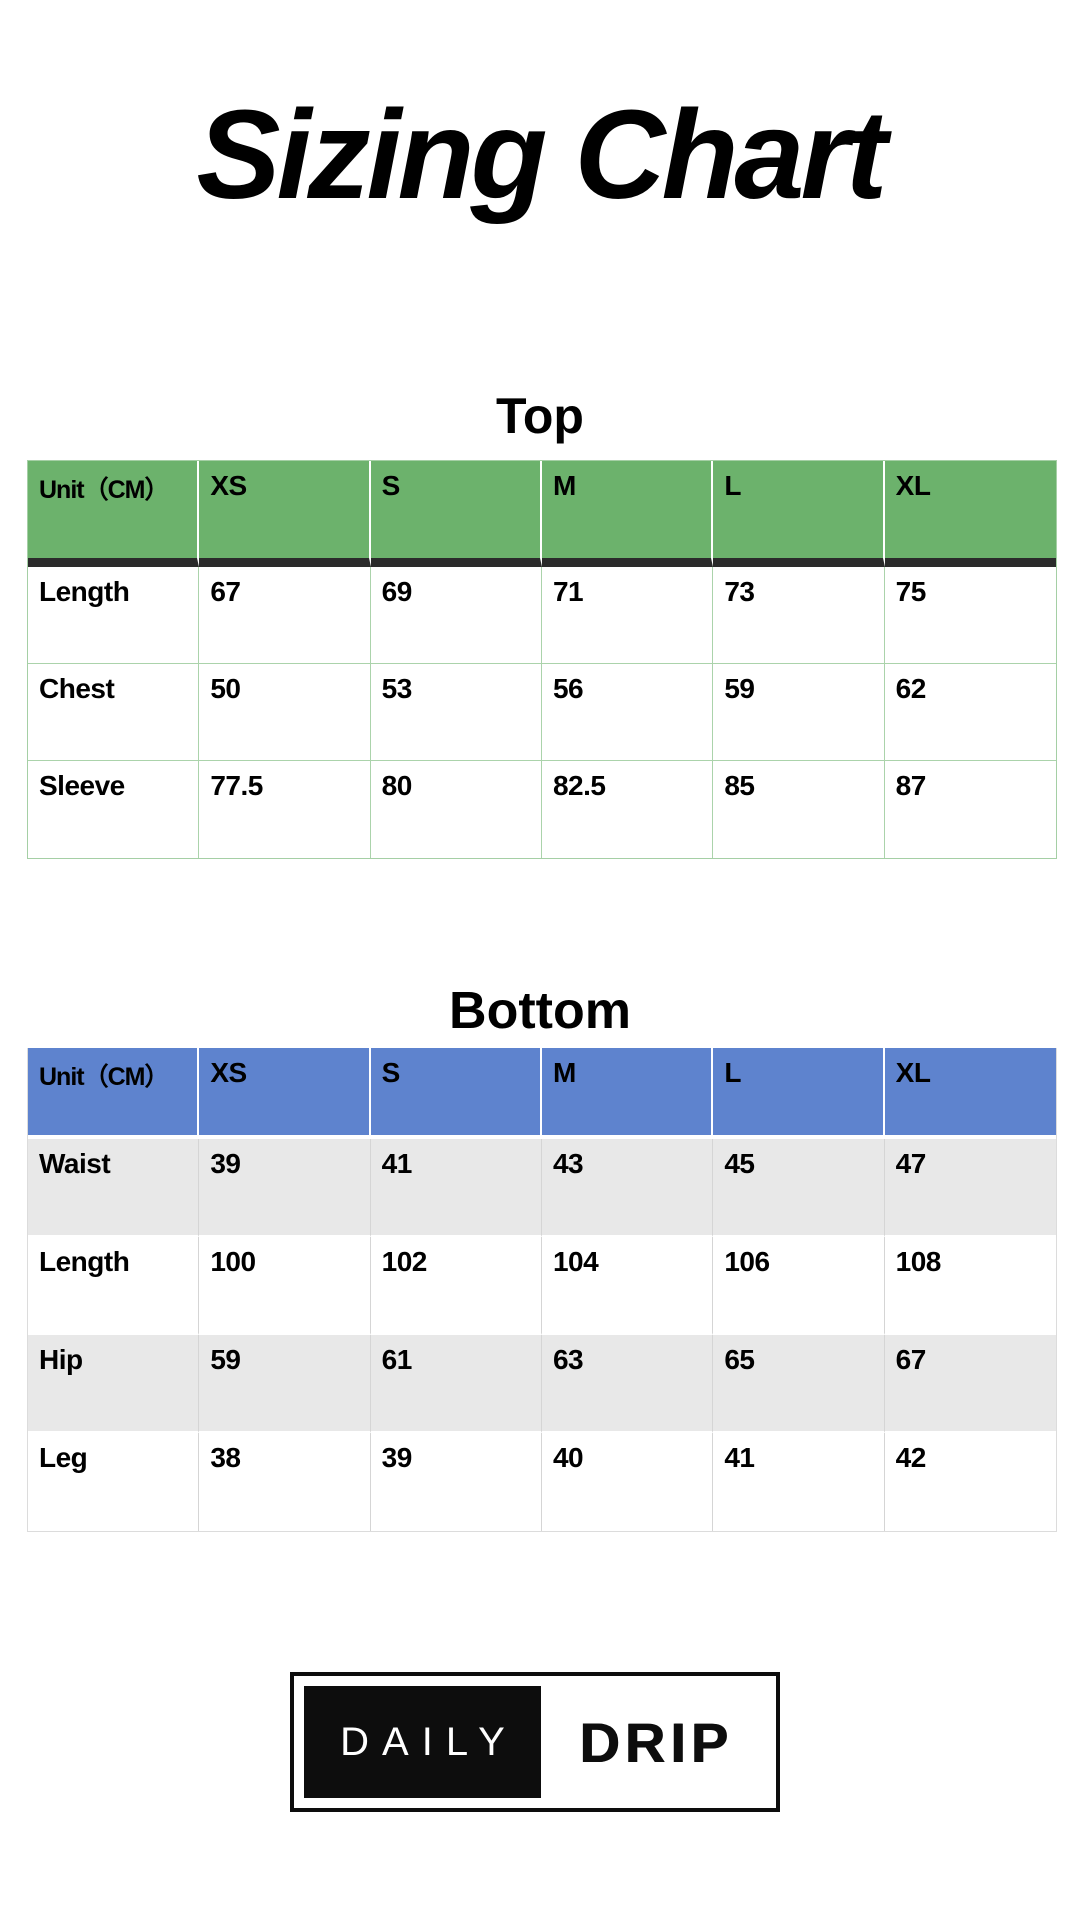 Image resolution: width=1080 pixels, height=1920 pixels. I want to click on table-row-leg: Leg 38 39 40 41 42, so click(542, 1482).